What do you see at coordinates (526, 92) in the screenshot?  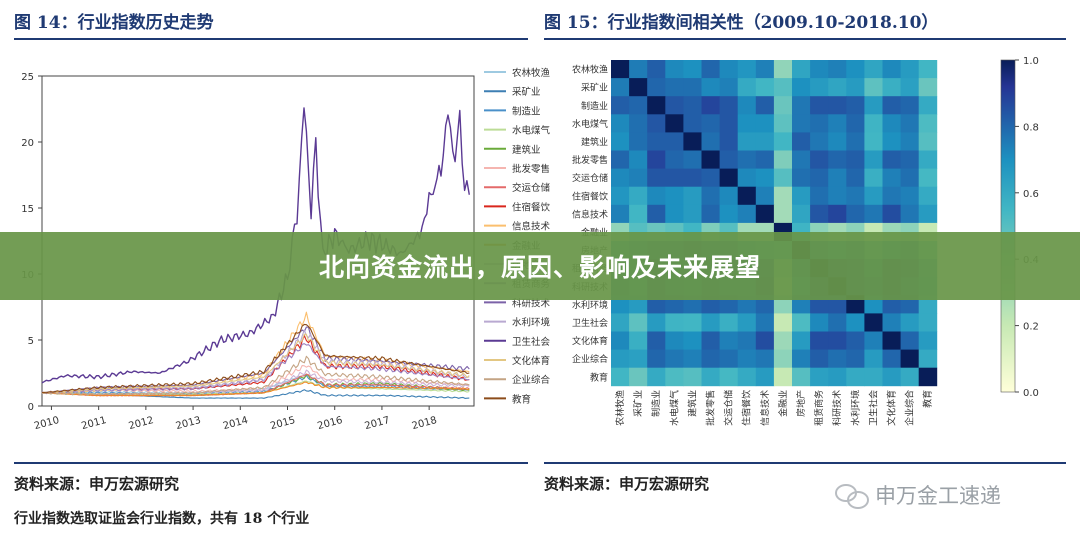 I see `legend-label: 采矿业` at bounding box center [526, 92].